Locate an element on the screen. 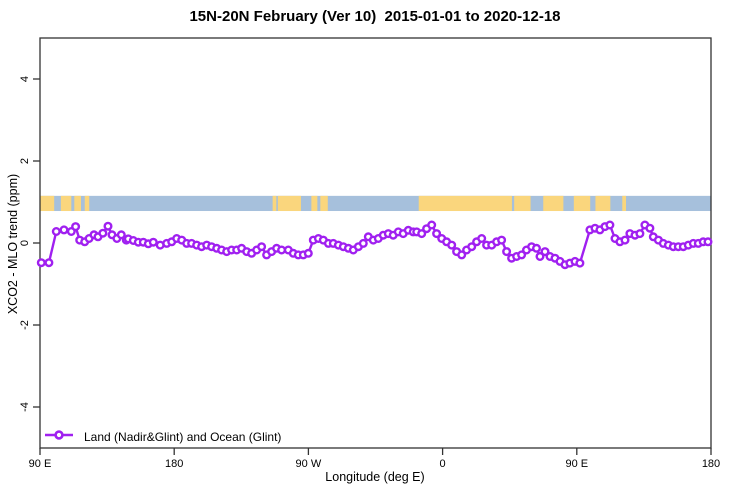 Image resolution: width=750 pixels, height=500 pixels. x-axis-title: Longitude (deg E) is located at coordinates (375, 477).